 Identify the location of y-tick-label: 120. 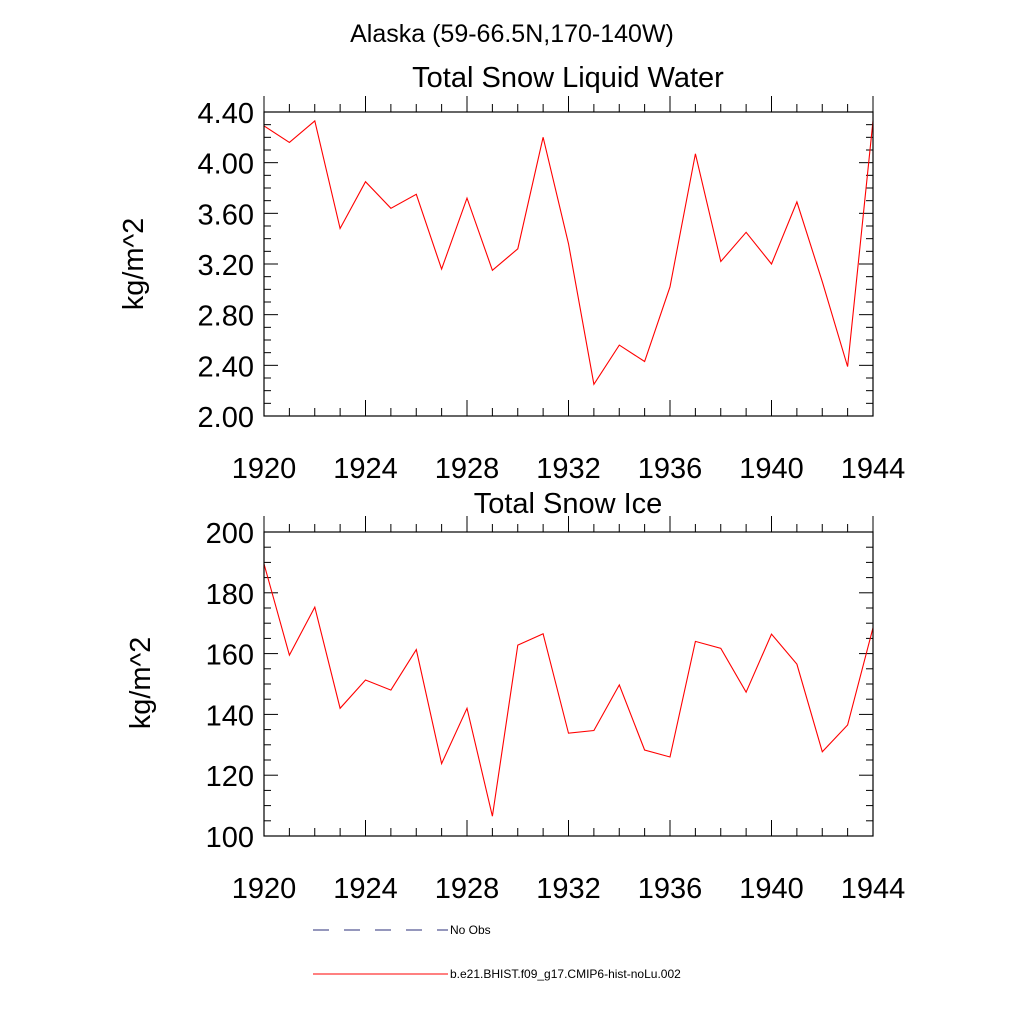
(230, 777).